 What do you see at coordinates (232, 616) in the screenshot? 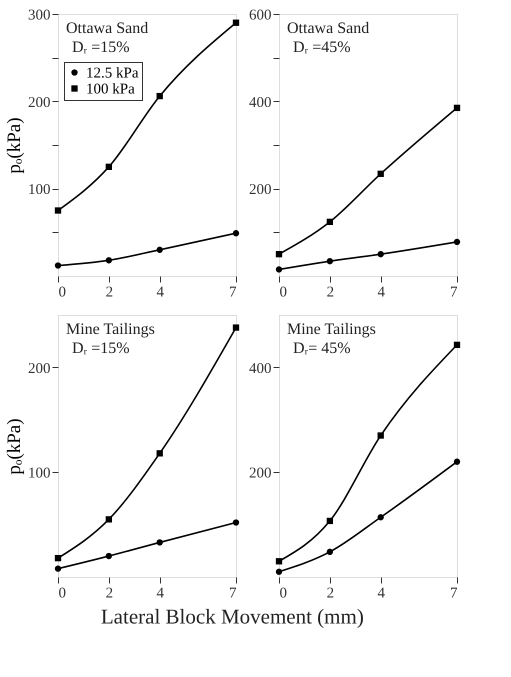
I see `x-axis-title: Lateral Block Movement (mm)` at bounding box center [232, 616].